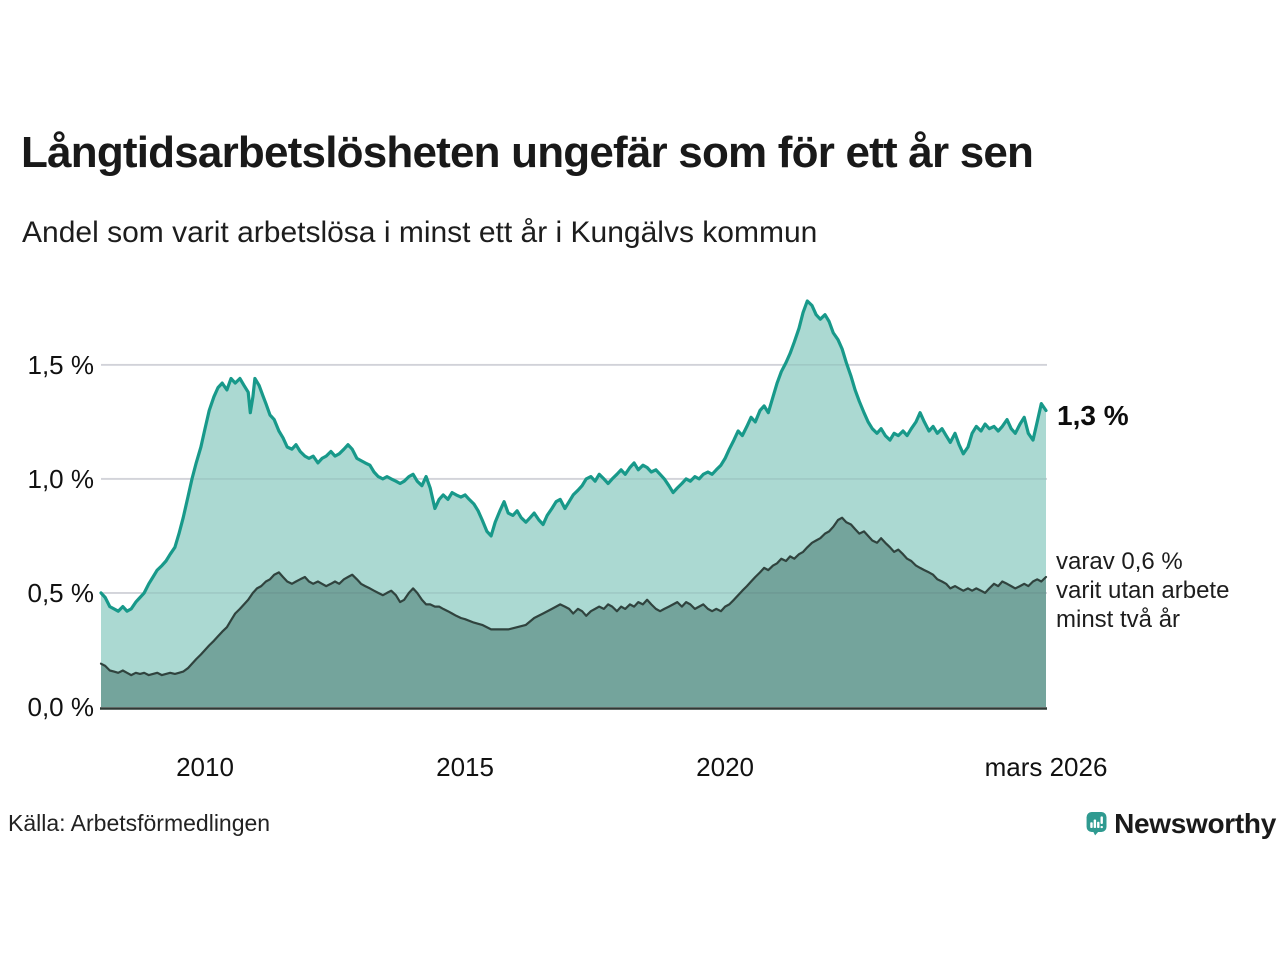 The width and height of the screenshot is (1280, 960). What do you see at coordinates (1046, 767) in the screenshot?
I see `x-tick-label: mars 2026` at bounding box center [1046, 767].